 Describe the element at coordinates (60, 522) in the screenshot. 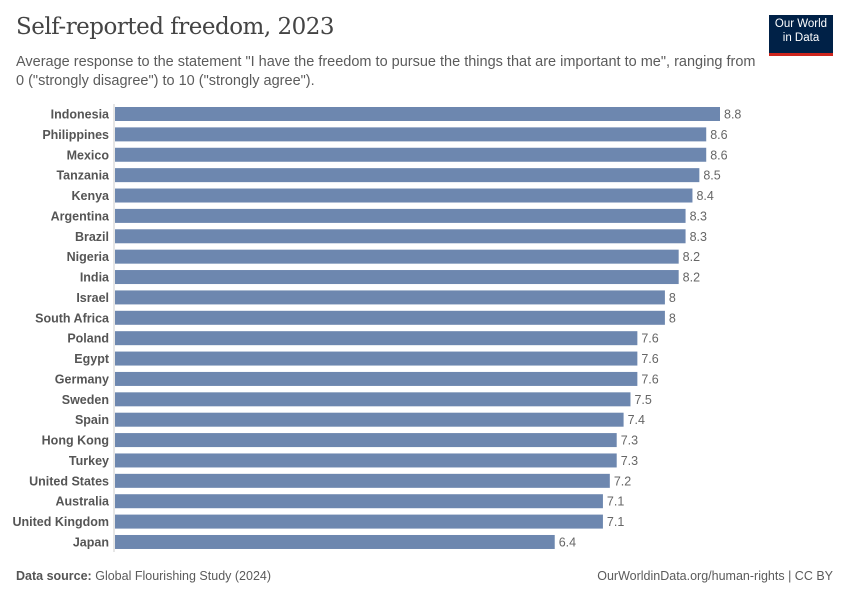

I see `category-label: United Kingdom` at that location.